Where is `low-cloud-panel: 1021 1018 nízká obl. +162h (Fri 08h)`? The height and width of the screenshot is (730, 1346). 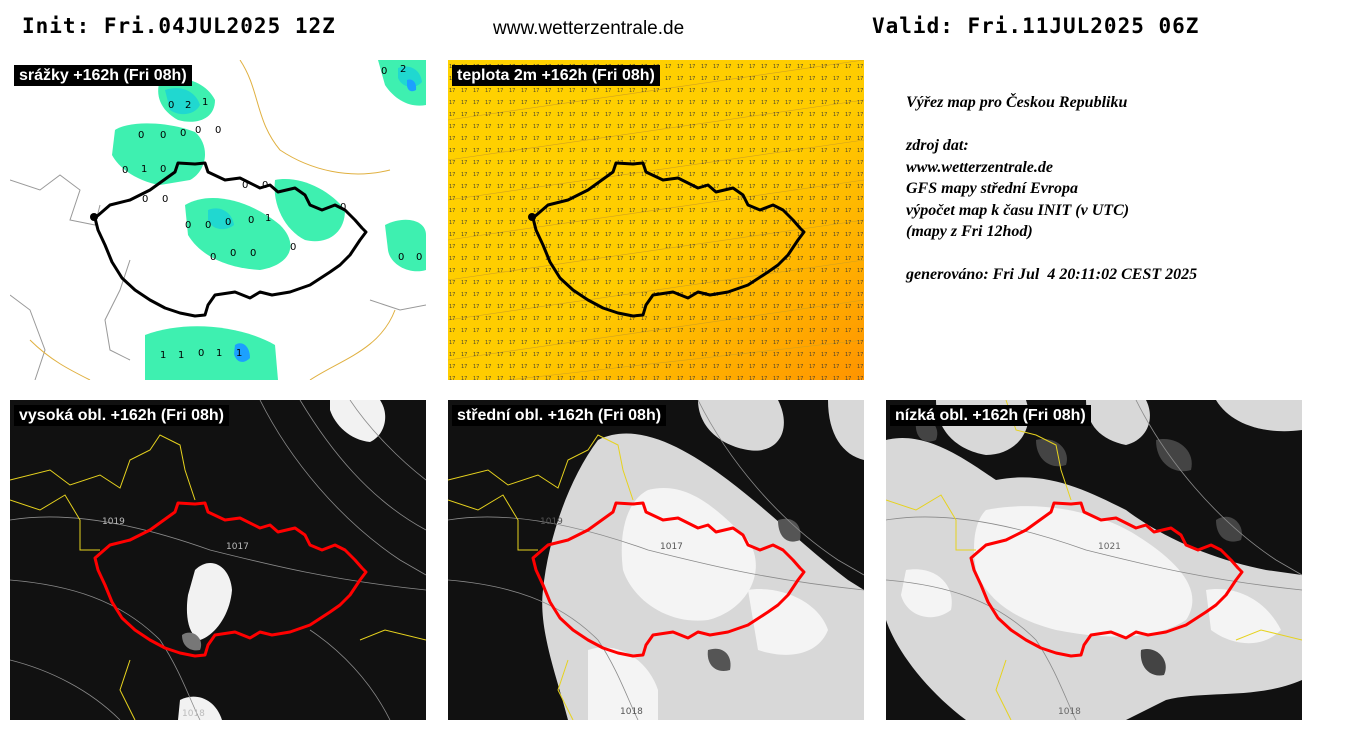 low-cloud-panel: 1021 1018 nízká obl. +162h (Fri 08h) is located at coordinates (1094, 560).